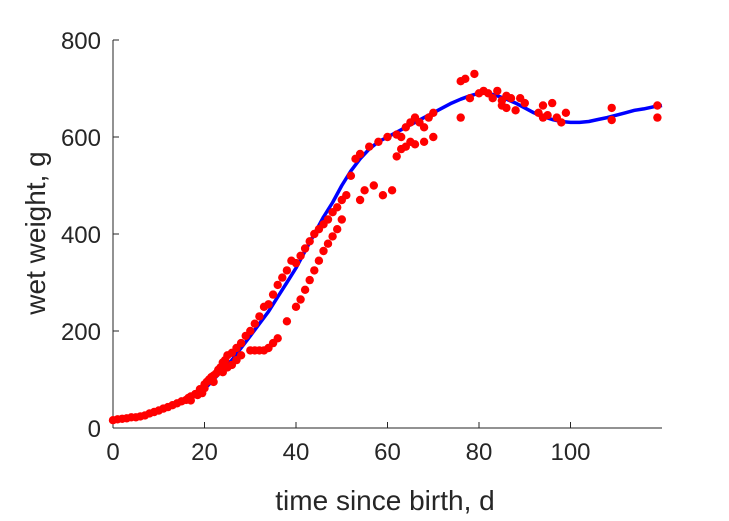 The image size is (729, 521). Describe the element at coordinates (387, 452) in the screenshot. I see `x-tick-label: 60` at that location.